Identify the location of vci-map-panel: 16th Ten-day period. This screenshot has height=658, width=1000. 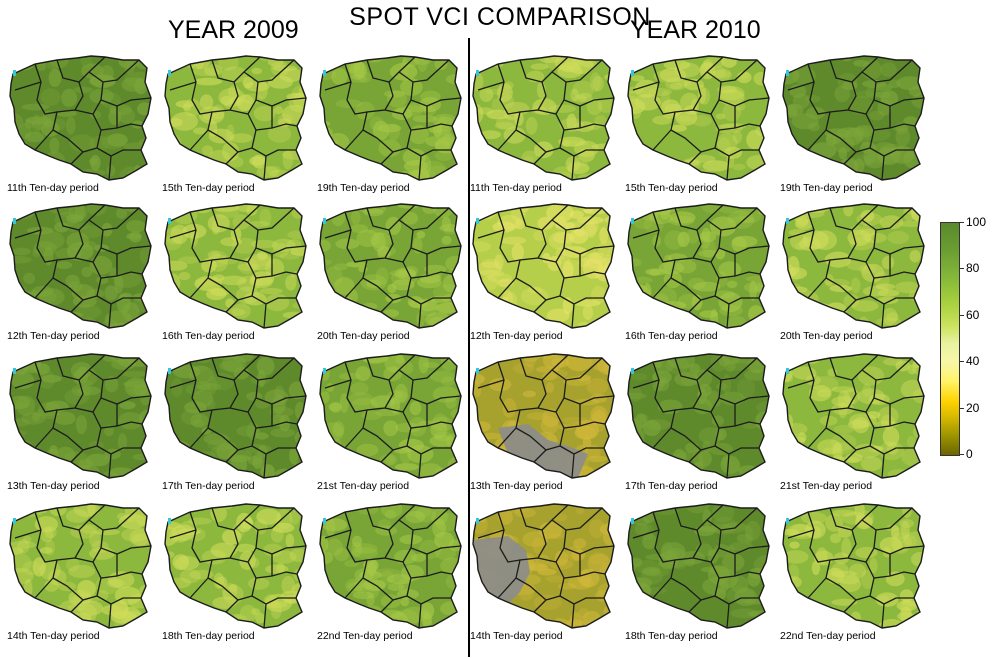
(235, 279).